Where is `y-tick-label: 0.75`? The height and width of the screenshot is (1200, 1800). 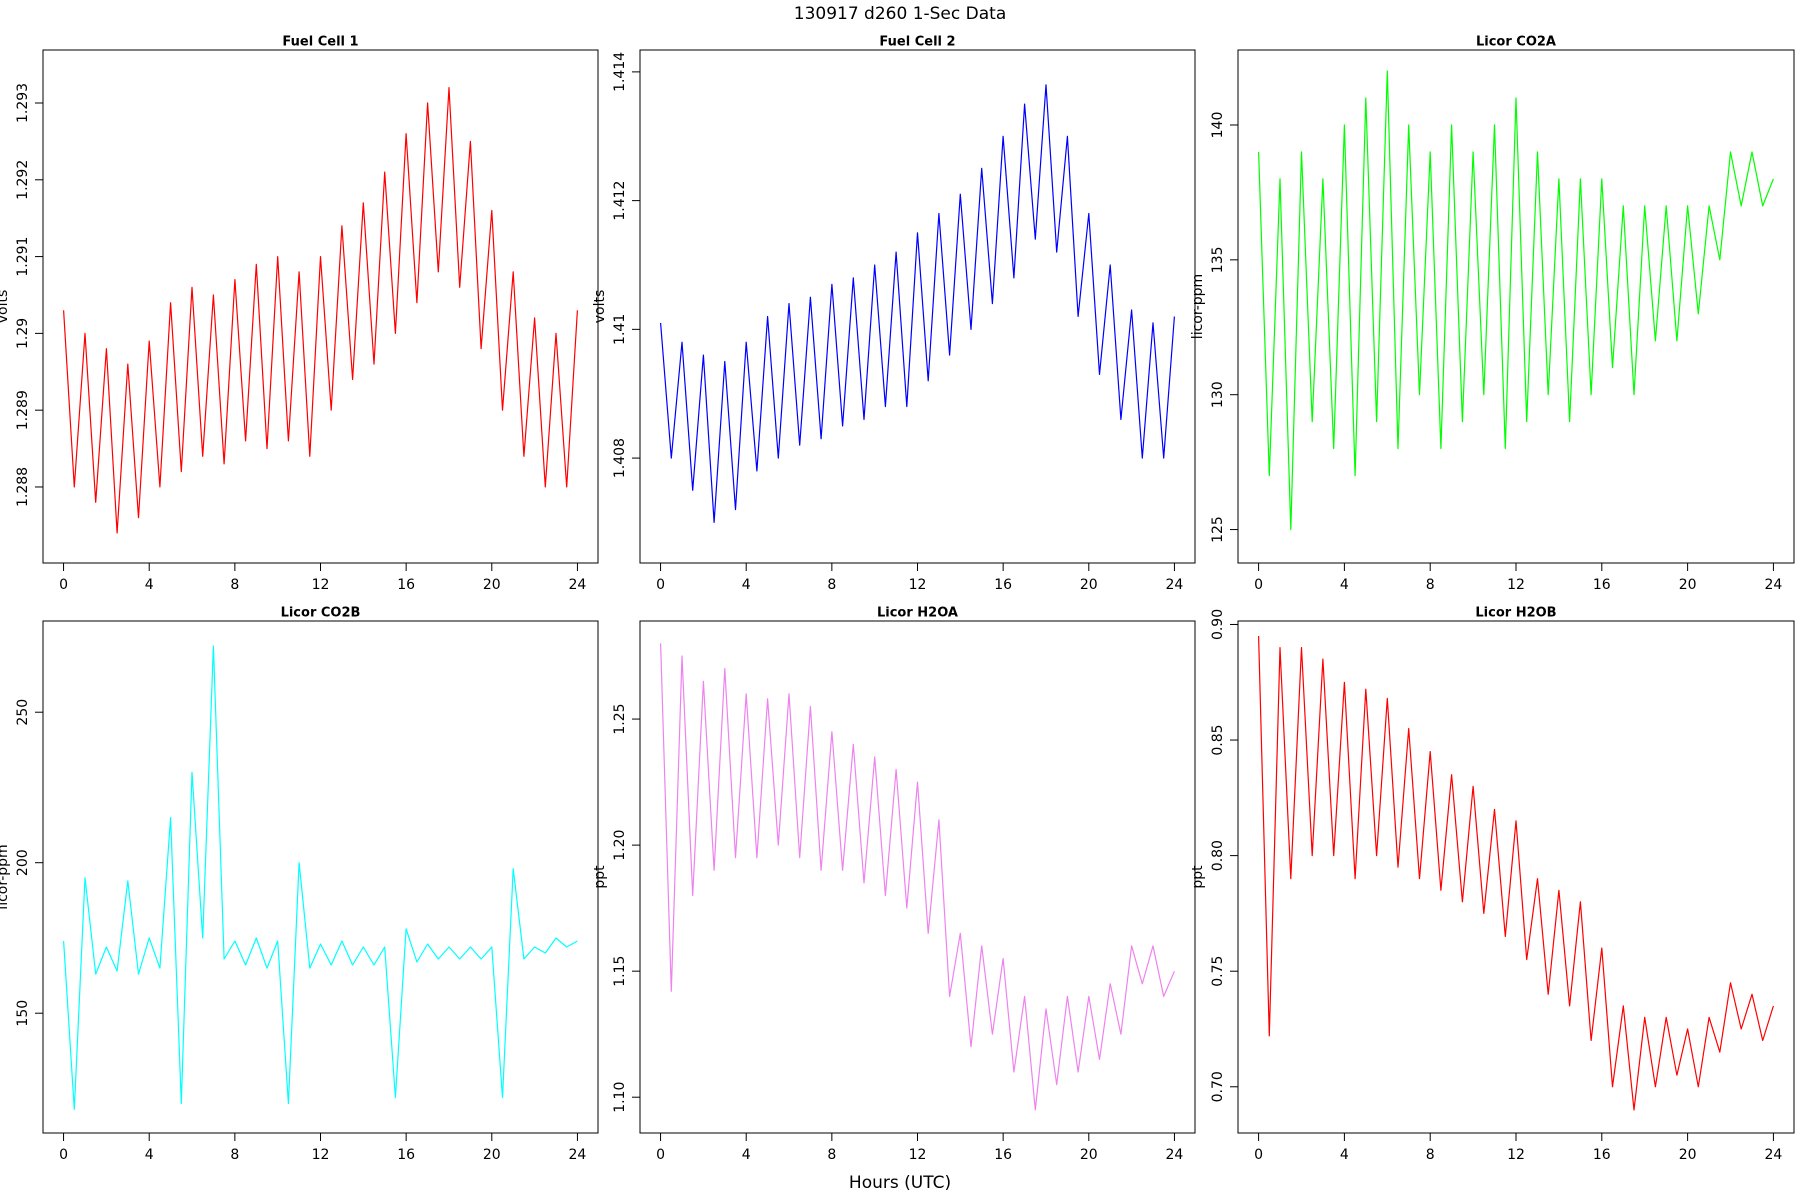
y-tick-label: 0.75 is located at coordinates (1218, 971).